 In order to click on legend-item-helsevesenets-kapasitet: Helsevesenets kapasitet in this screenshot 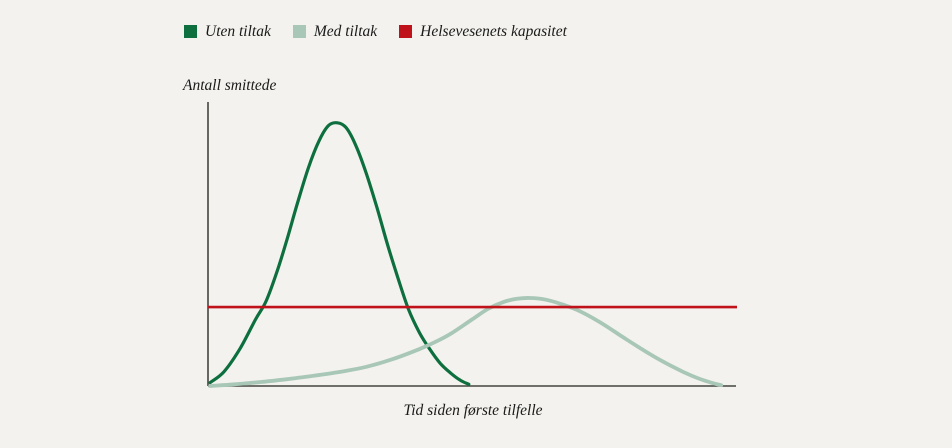, I will do `click(483, 32)`.